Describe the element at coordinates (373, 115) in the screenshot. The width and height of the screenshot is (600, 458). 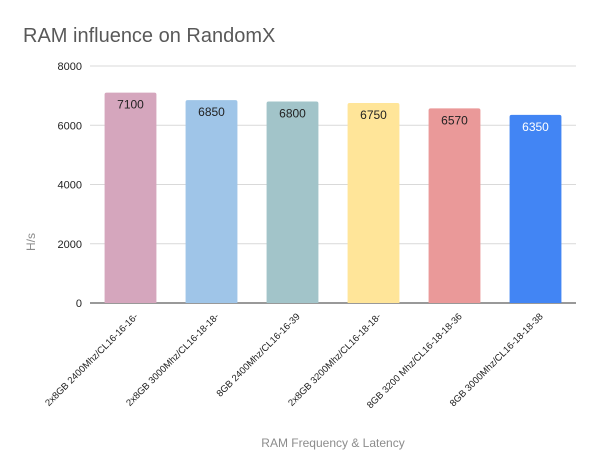
I see `data-label: 6750` at that location.